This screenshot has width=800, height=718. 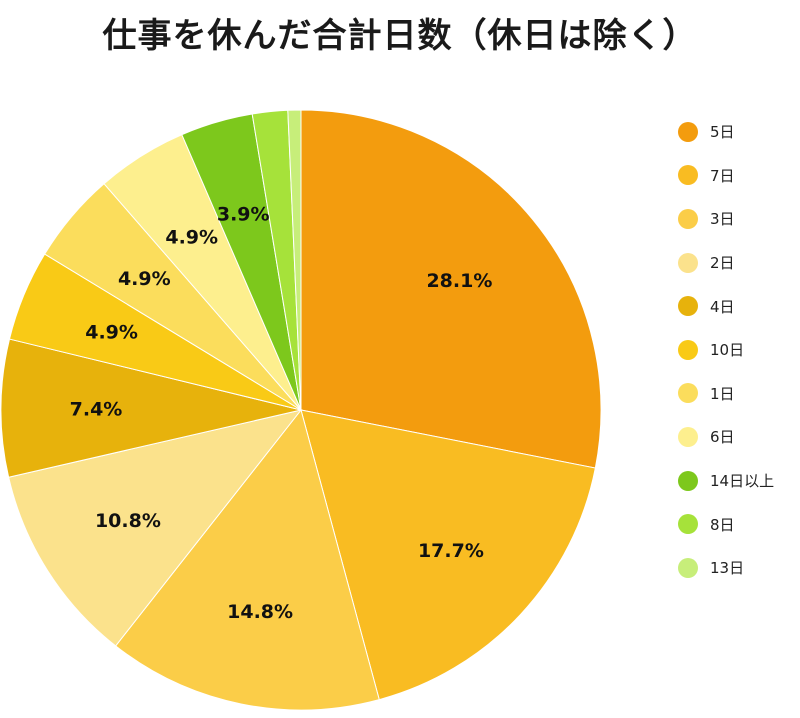 I want to click on legend-label: 4日, so click(x=722, y=306).